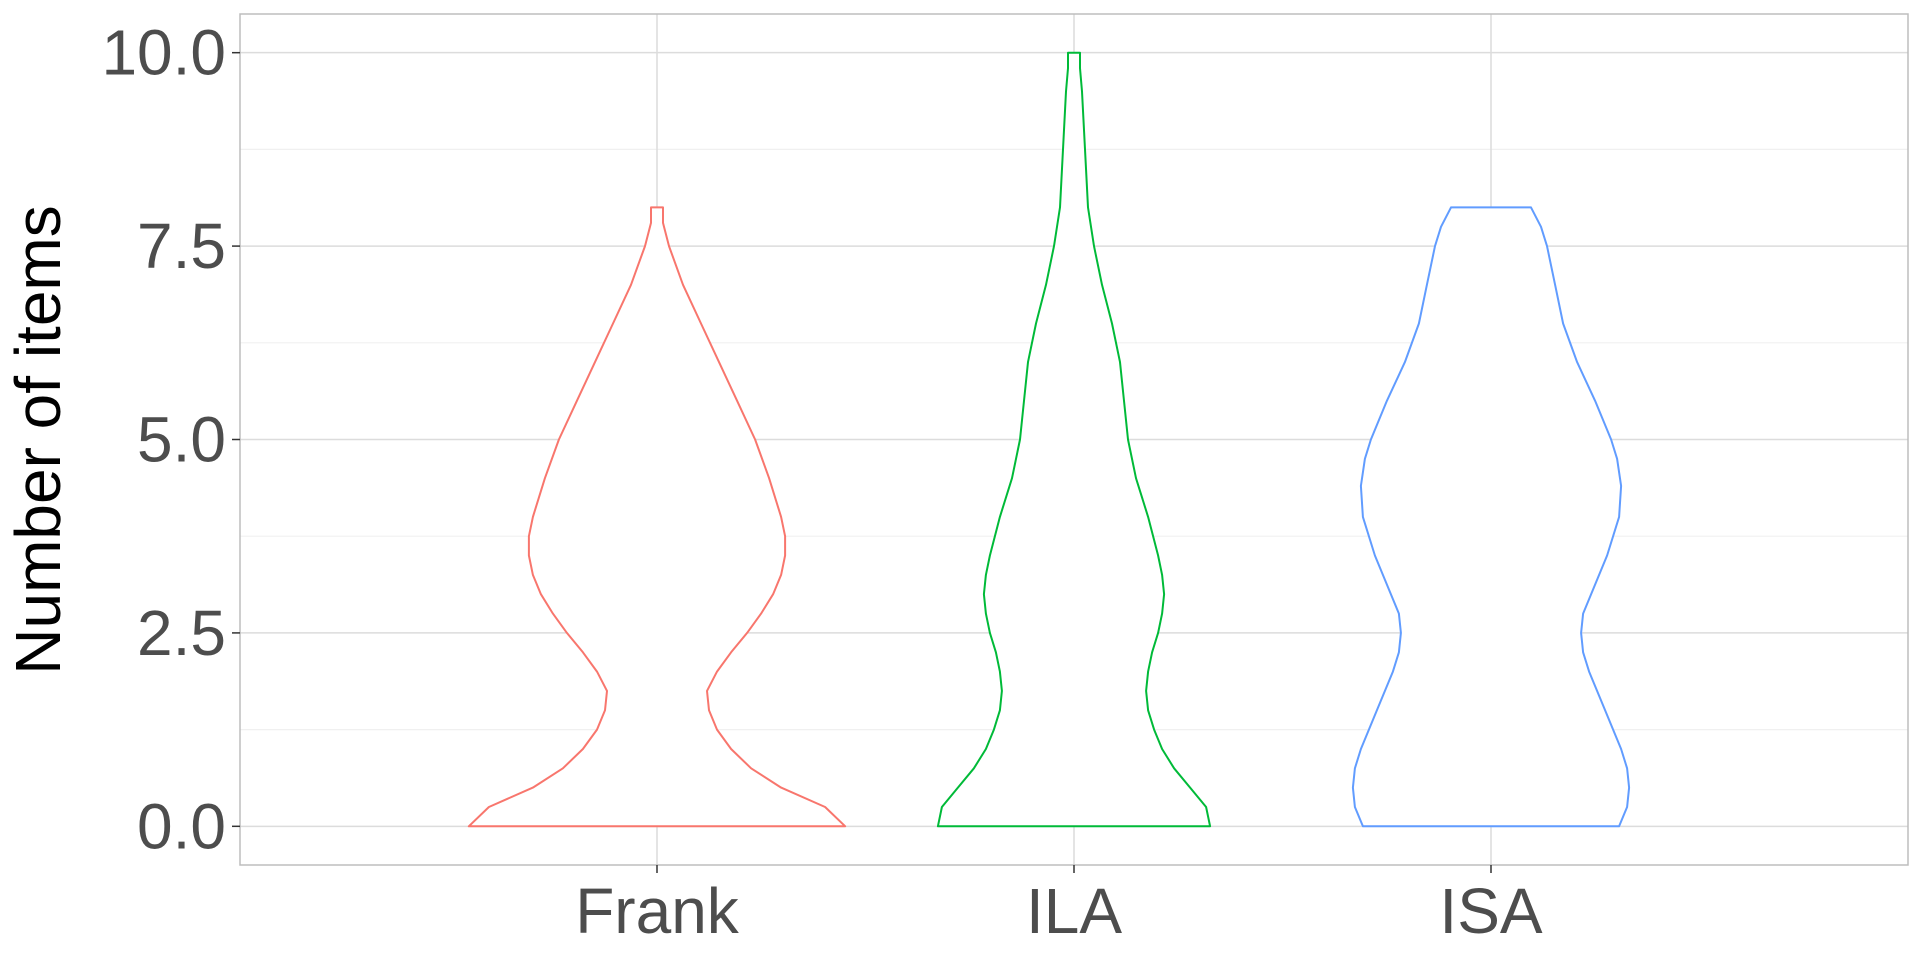 This screenshot has height=960, width=1920. I want to click on y-tick-label: 10.0, so click(163, 53).